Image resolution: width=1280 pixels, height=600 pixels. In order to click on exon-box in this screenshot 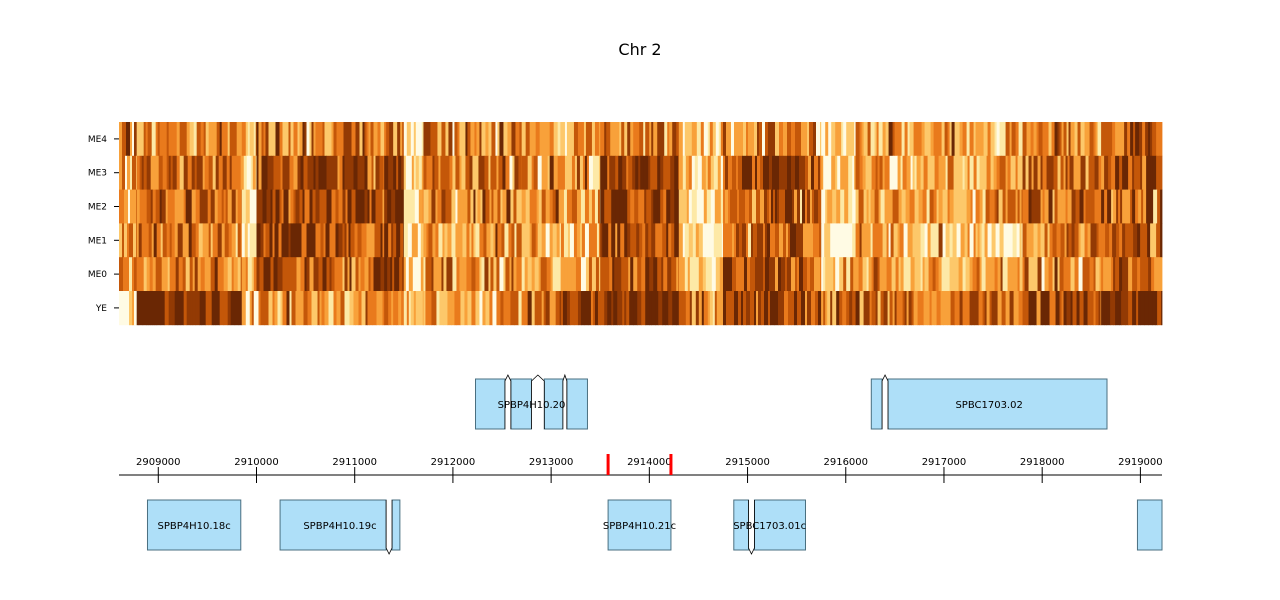, I will do `click(396, 525)`.